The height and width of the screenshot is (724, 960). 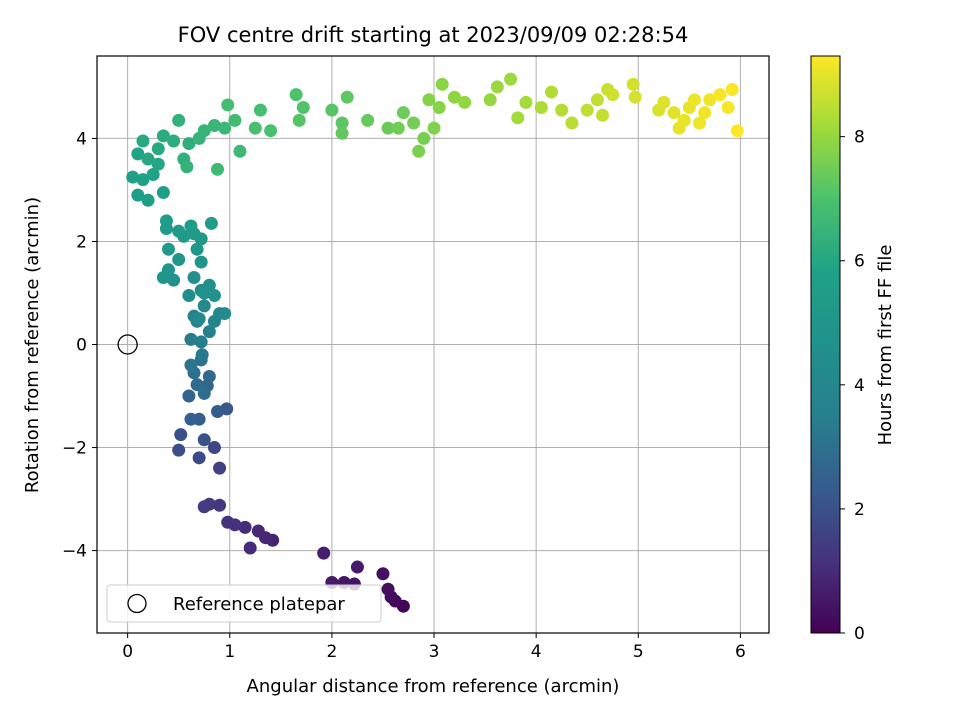 What do you see at coordinates (859, 386) in the screenshot?
I see `colorbar-tick-label: 4` at bounding box center [859, 386].